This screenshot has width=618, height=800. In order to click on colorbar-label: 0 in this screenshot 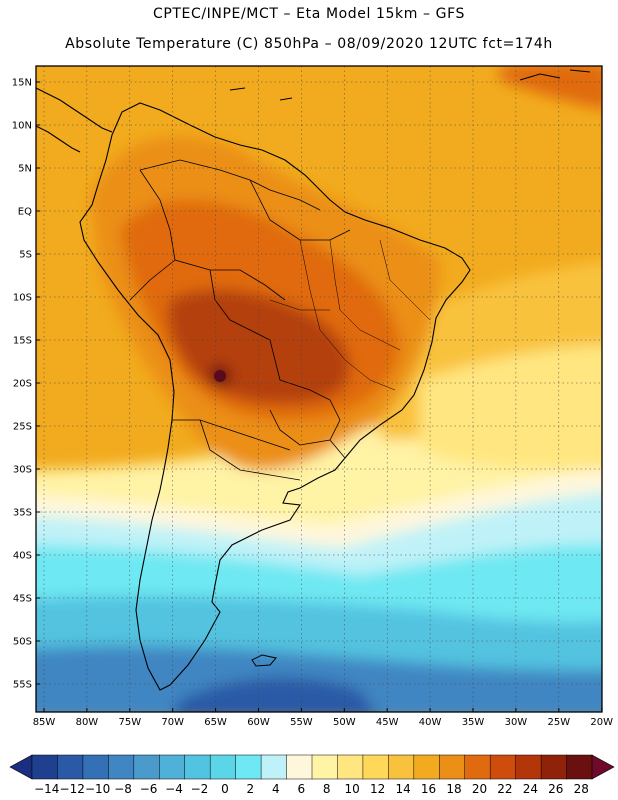, I will do `click(225, 789)`.